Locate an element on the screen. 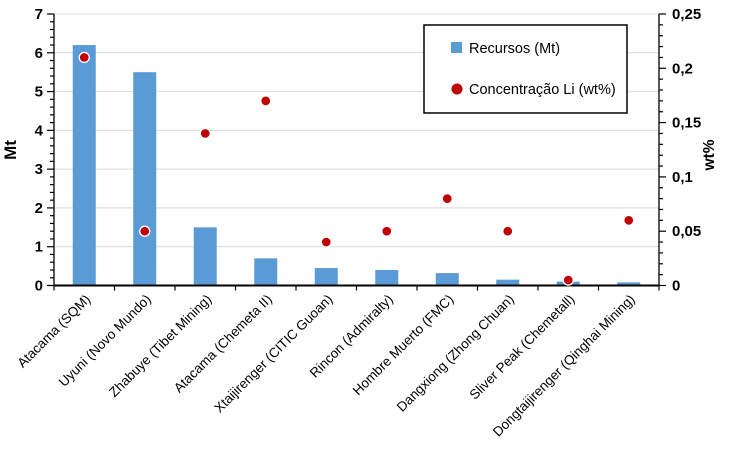 The height and width of the screenshot is (451, 731). left-axis-tick-label: 2 is located at coordinates (39, 208).